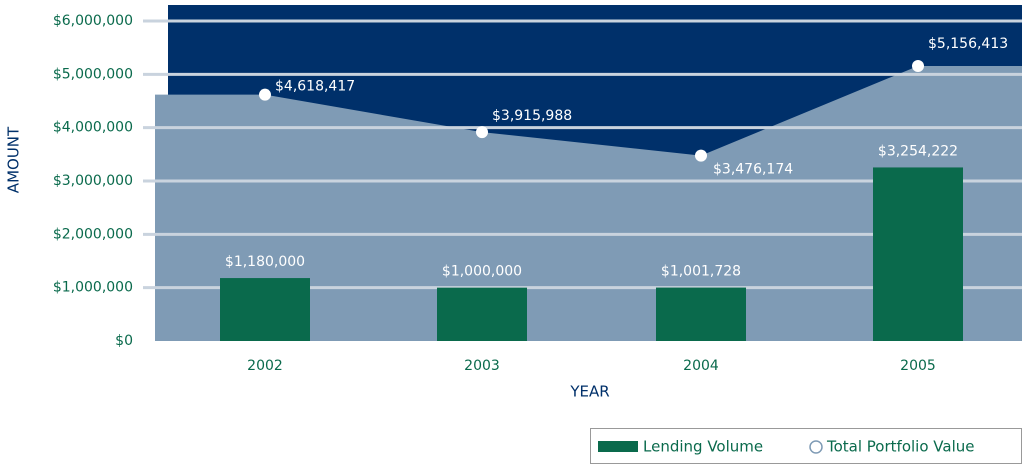  Describe the element at coordinates (265, 366) in the screenshot. I see `x-tick-label: 2002` at that location.